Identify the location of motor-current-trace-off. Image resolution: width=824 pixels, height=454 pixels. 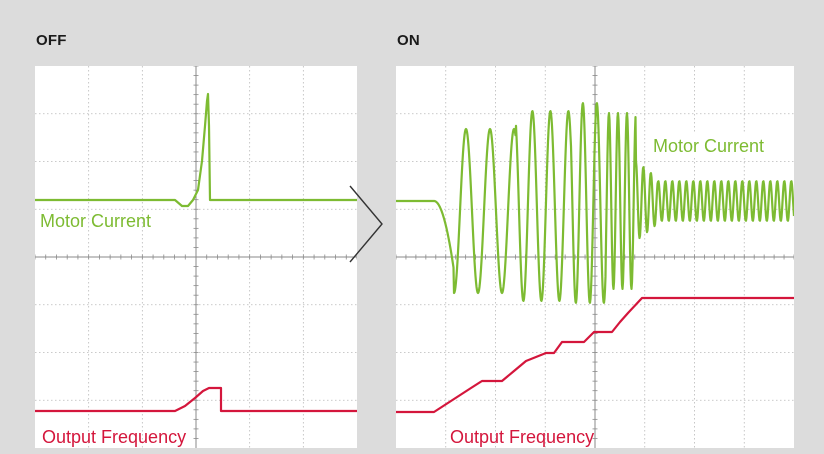
(196, 150).